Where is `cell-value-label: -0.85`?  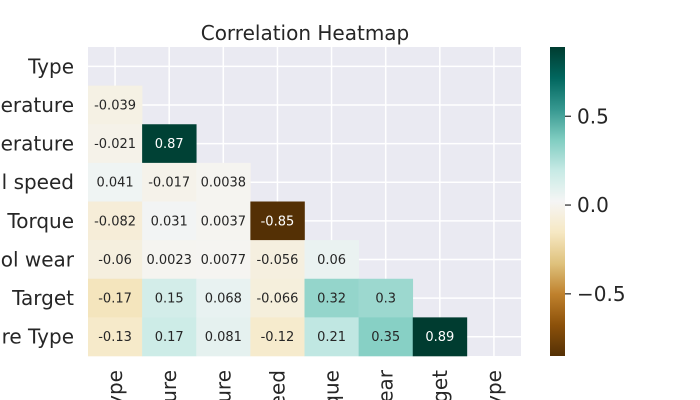 cell-value-label: -0.85 is located at coordinates (278, 221).